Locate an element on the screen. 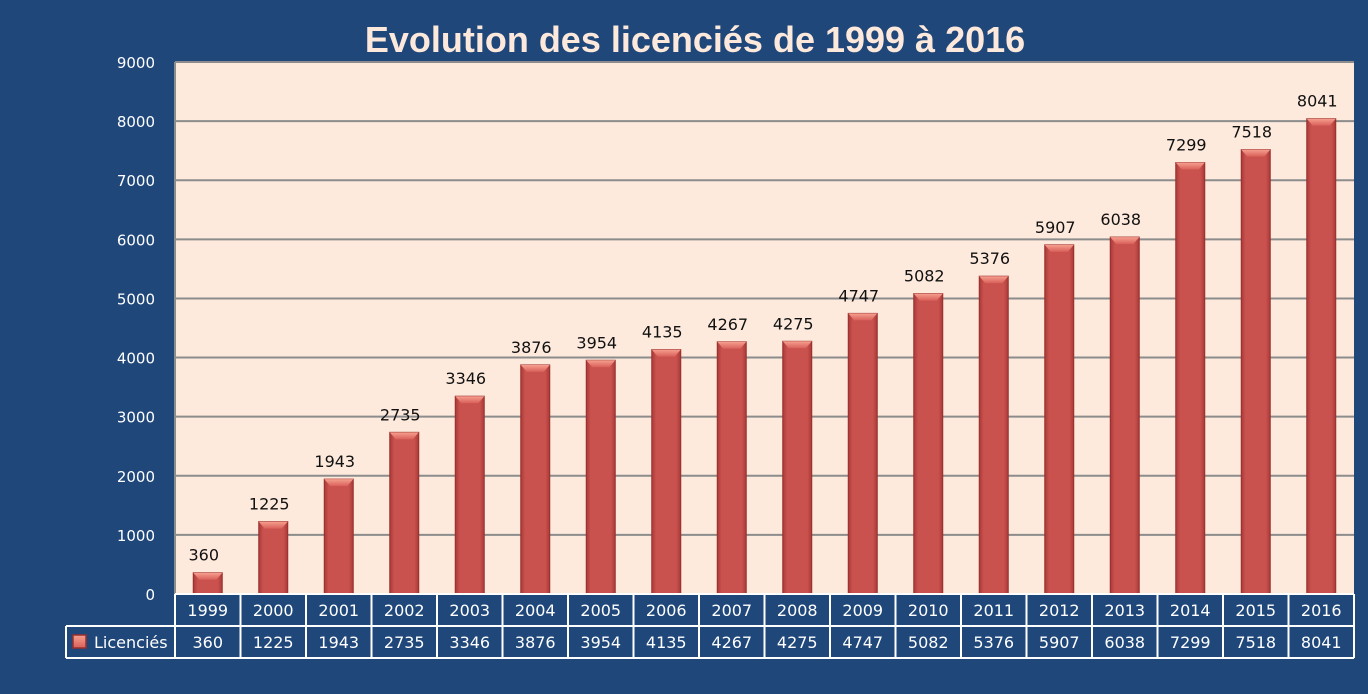  data-label: 6038 is located at coordinates (1120, 219).